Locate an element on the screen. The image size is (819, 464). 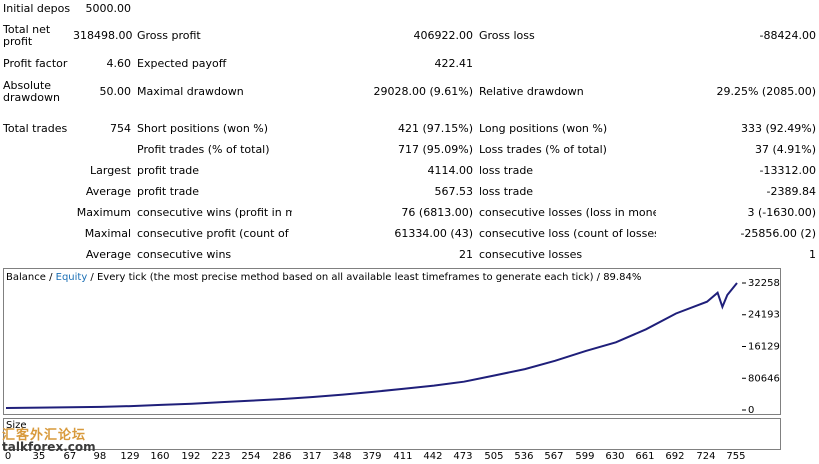
report-label: Absolute drawdown is located at coordinates (31, 91).